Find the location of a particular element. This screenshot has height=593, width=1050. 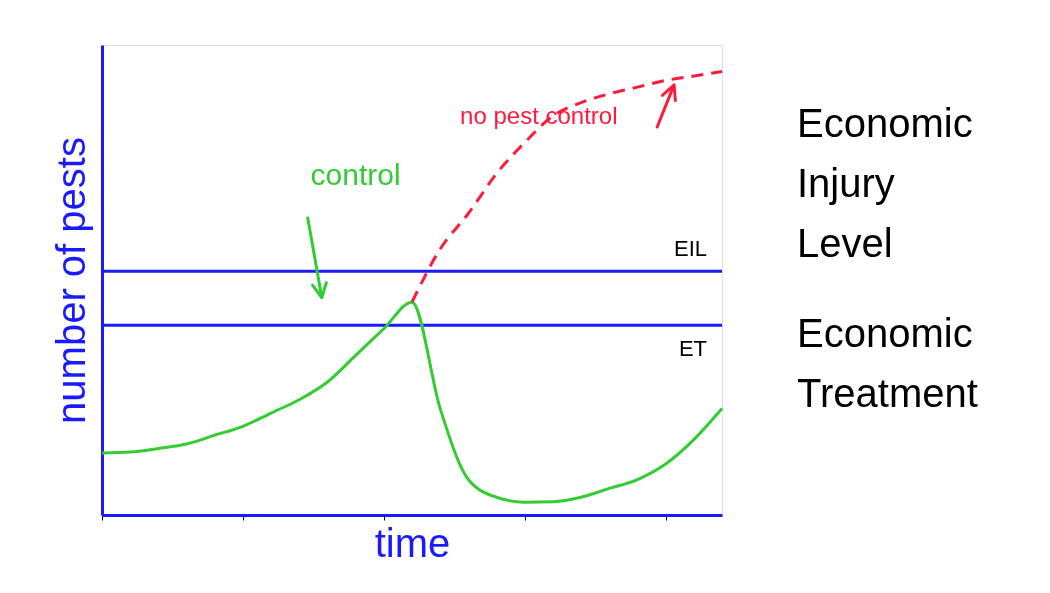

text: control is located at coordinates (355, 175).